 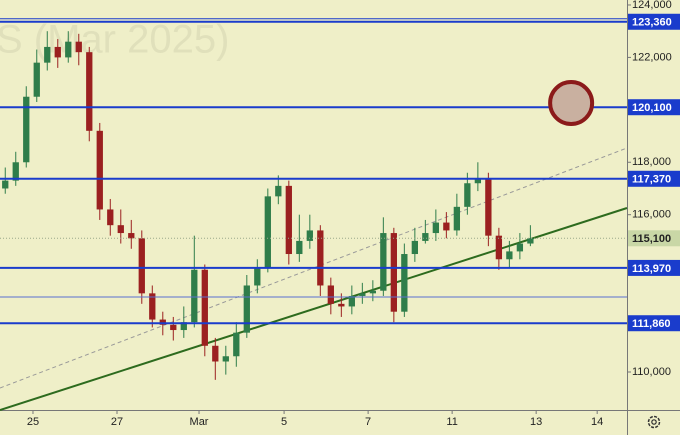 I want to click on last-price-box, so click(x=654, y=238).